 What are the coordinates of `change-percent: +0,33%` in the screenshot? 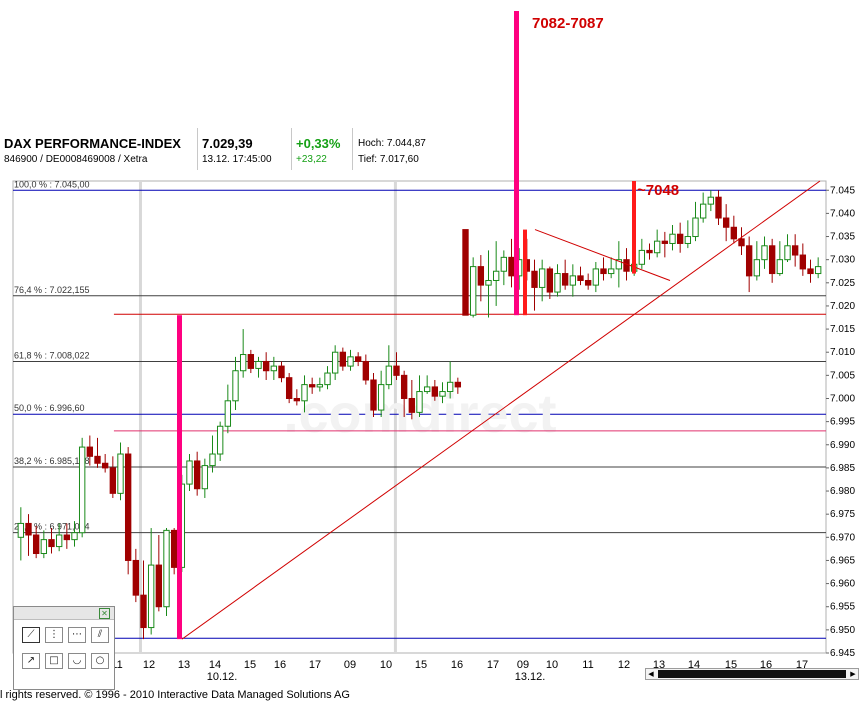 It's located at (318, 143).